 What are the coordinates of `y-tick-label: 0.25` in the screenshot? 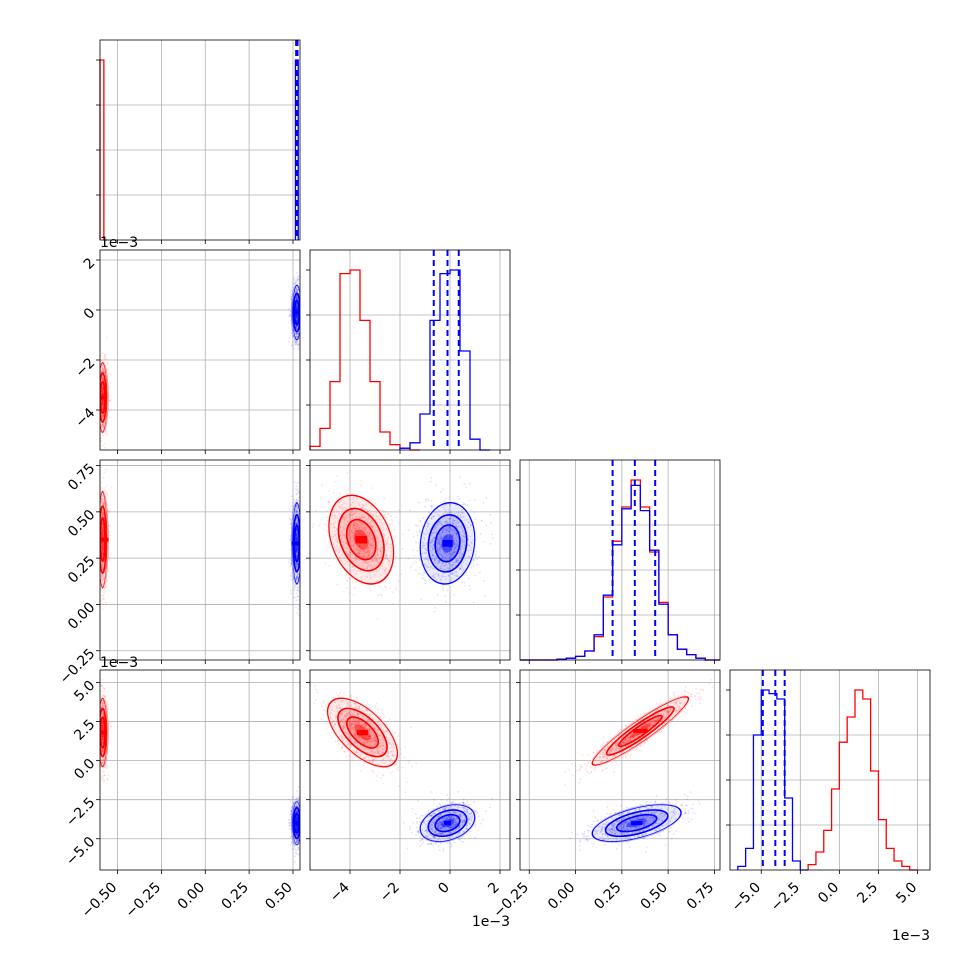 It's located at (81, 569).